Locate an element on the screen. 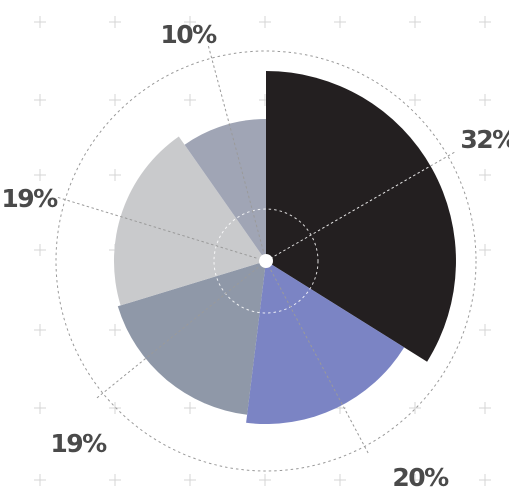 This screenshot has height=492, width=509. slice-label-3: 19% is located at coordinates (29, 198).